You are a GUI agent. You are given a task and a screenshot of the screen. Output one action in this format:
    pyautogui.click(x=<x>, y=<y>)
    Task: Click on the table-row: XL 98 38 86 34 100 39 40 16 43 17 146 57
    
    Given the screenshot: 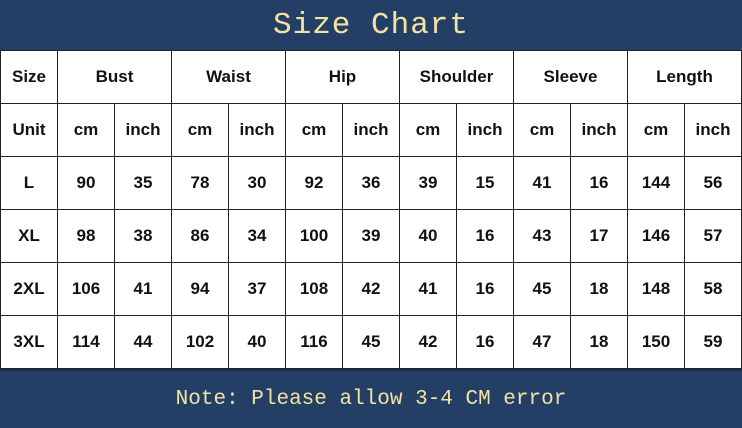 What is the action you would take?
    pyautogui.click(x=371, y=236)
    